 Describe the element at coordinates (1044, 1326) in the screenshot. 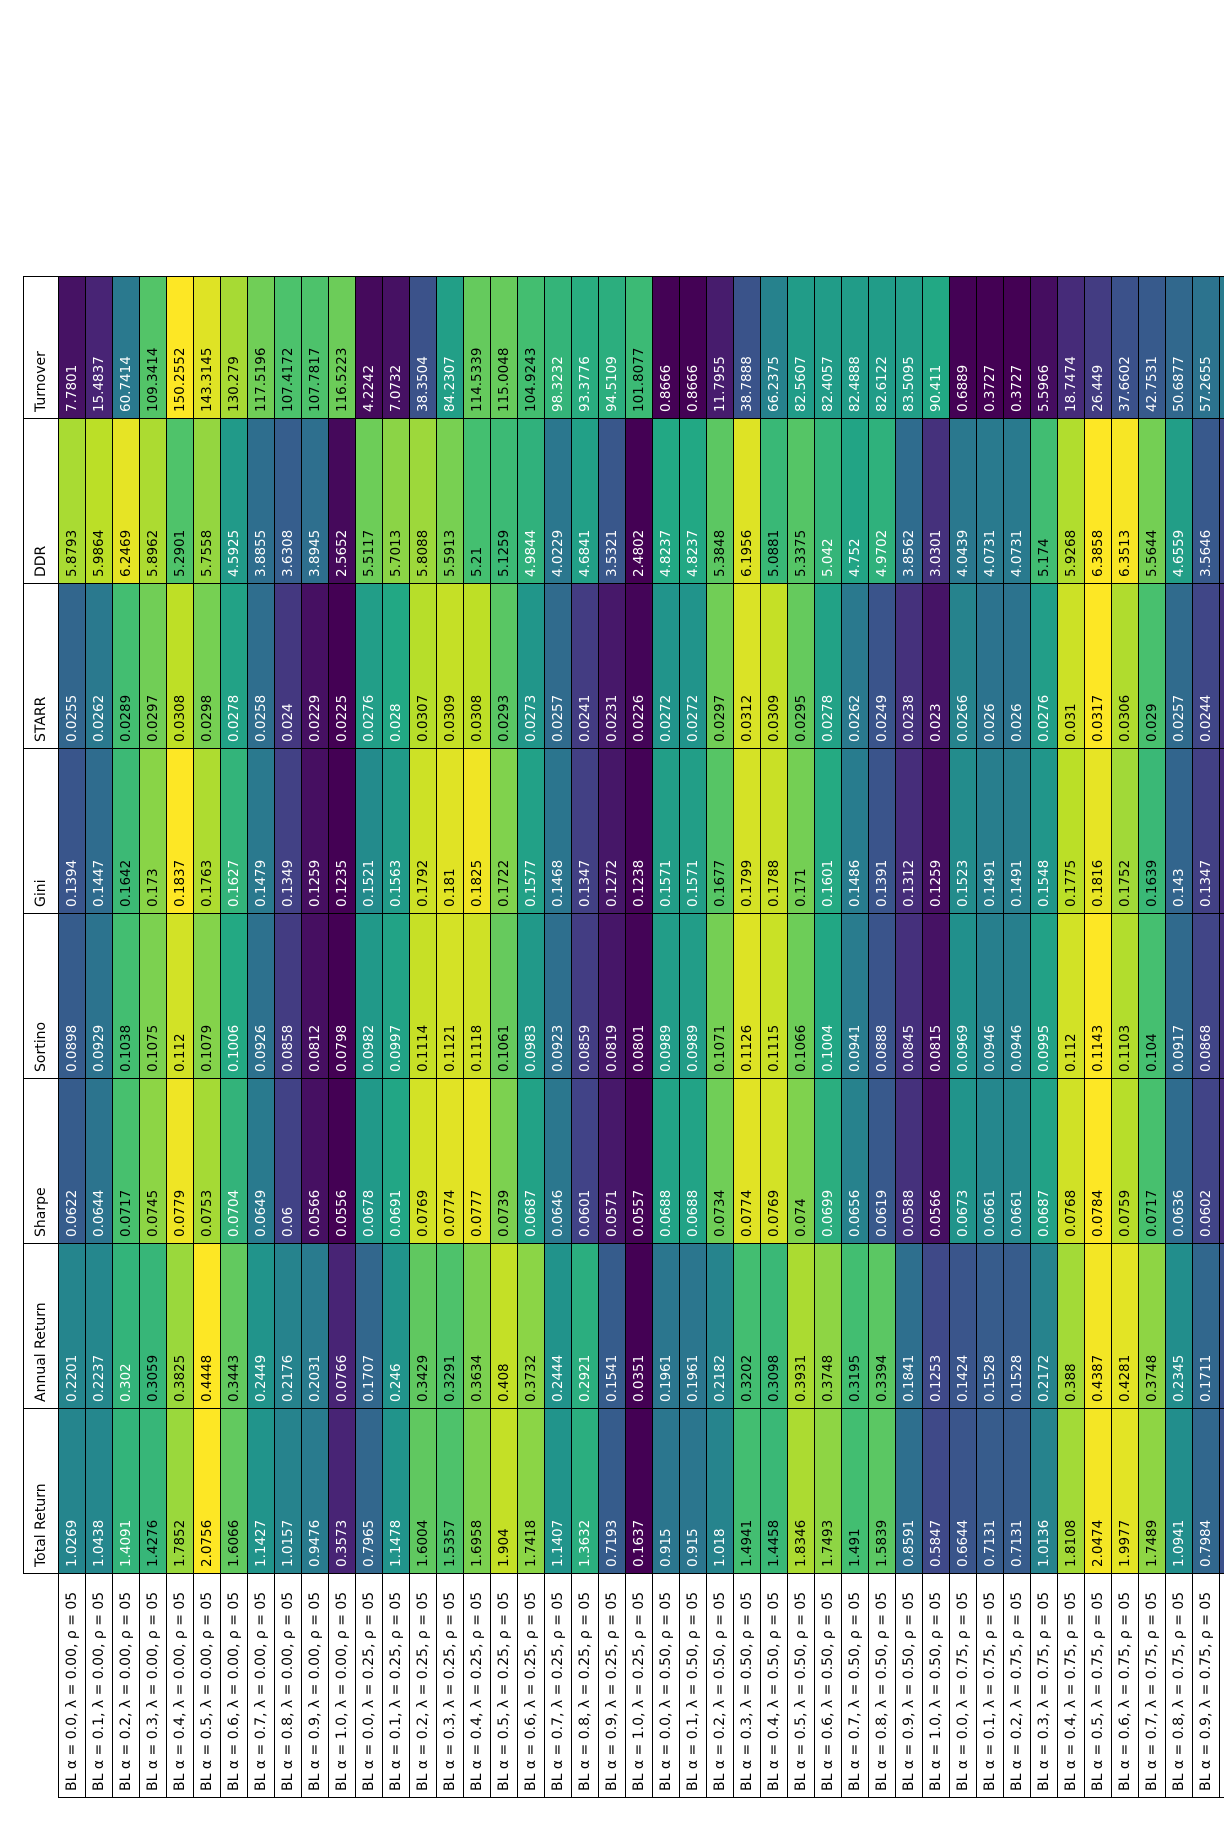

I see `table-cell: 0.2172` at that location.